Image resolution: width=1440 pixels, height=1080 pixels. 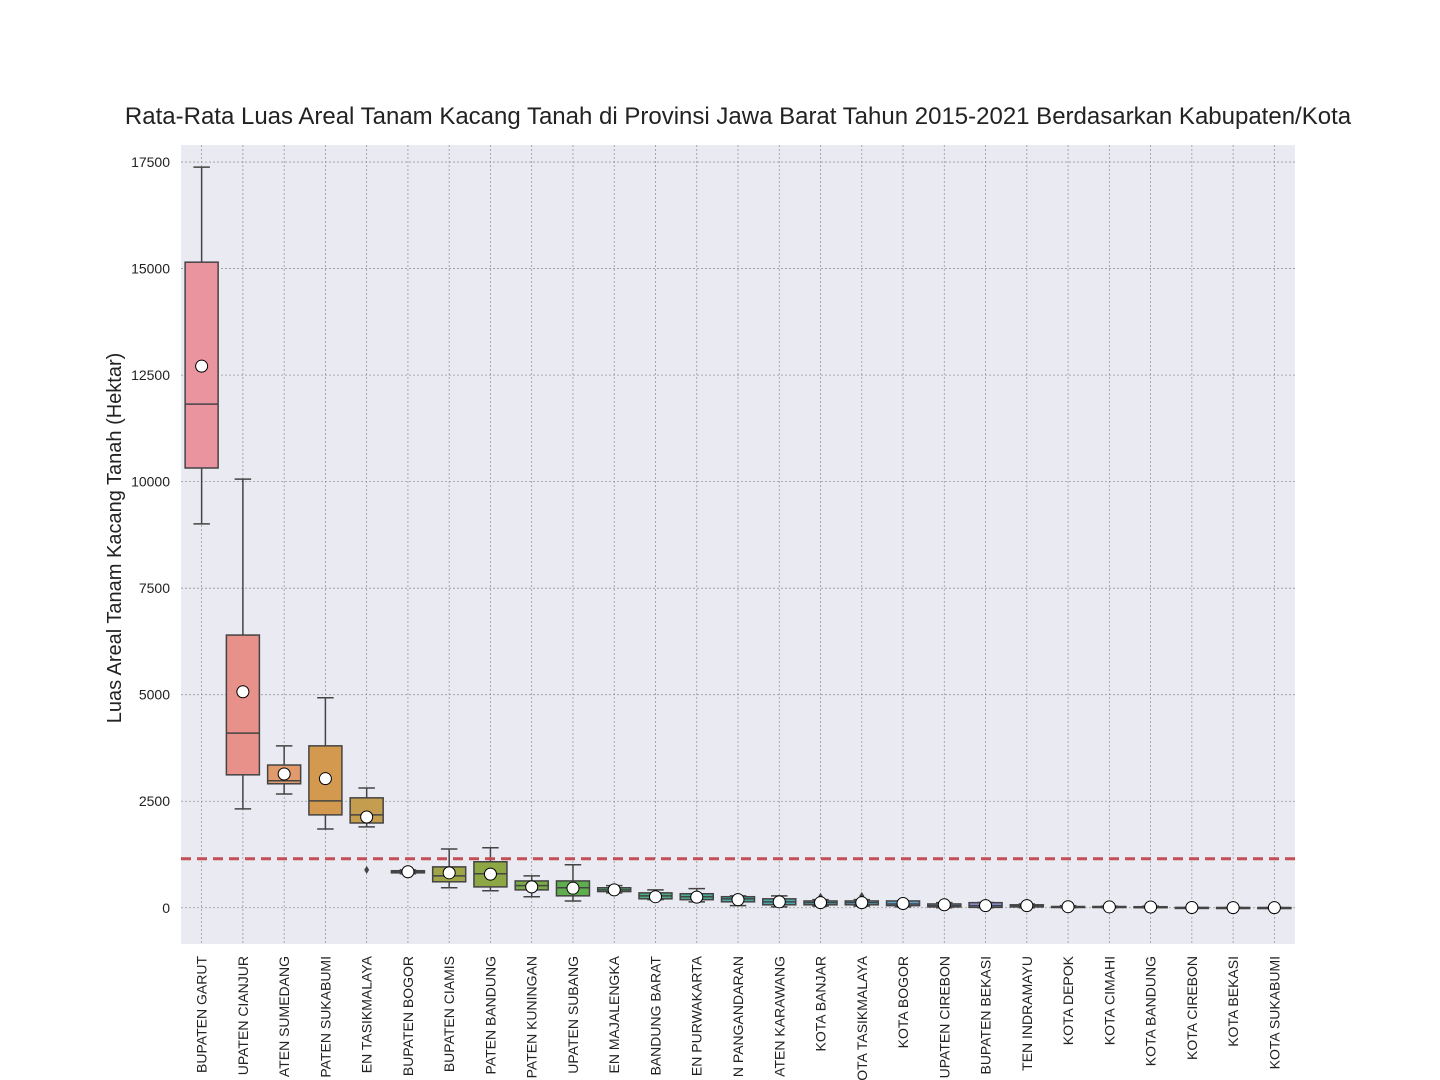 What do you see at coordinates (115, 538) in the screenshot?
I see `y-axis-label: Luas Areal Tanam Kacang Tanah (Hektar)` at bounding box center [115, 538].